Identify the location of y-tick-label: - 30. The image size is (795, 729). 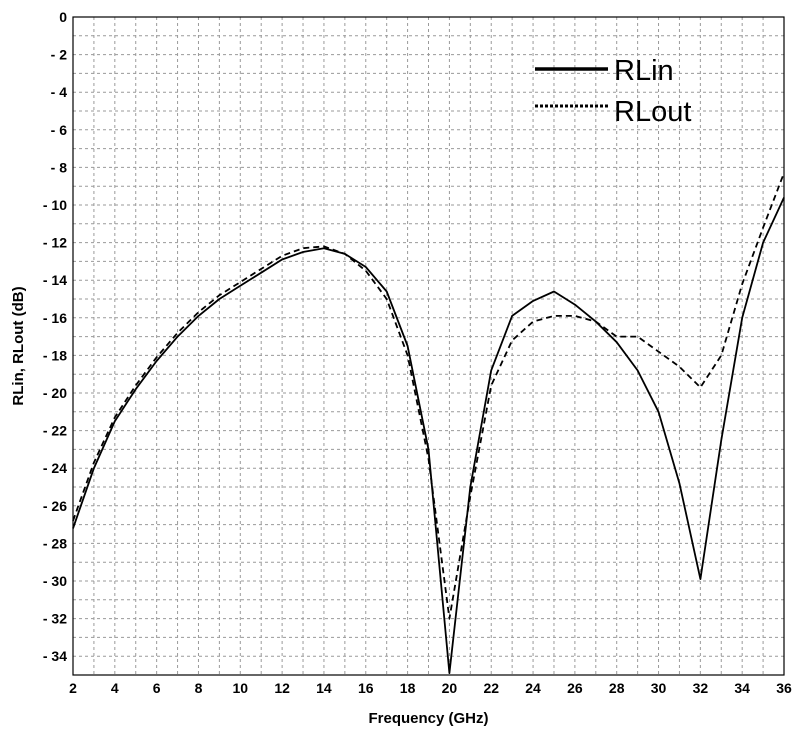
(55, 581).